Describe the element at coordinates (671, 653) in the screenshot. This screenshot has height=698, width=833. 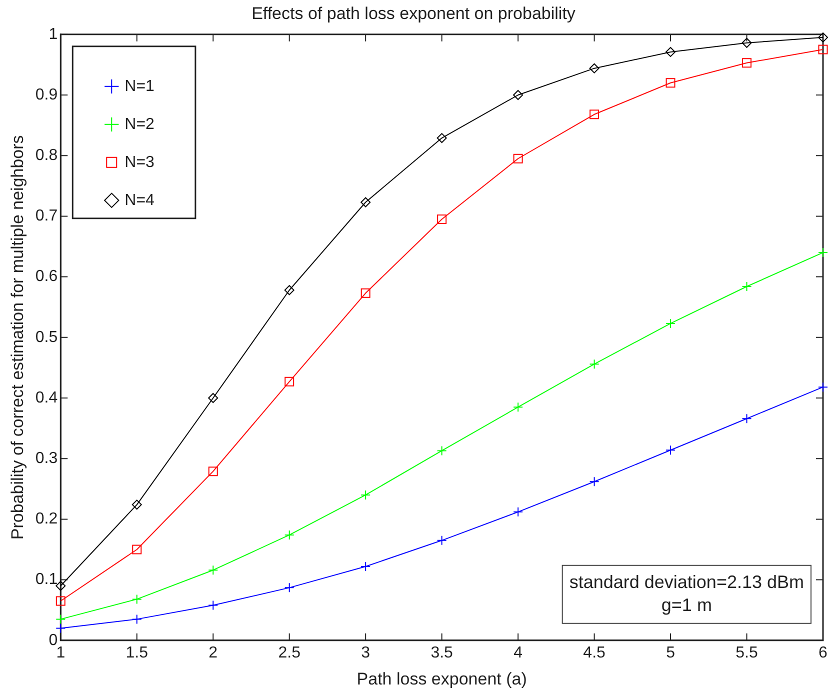
I see `x-tick-label: 5` at that location.